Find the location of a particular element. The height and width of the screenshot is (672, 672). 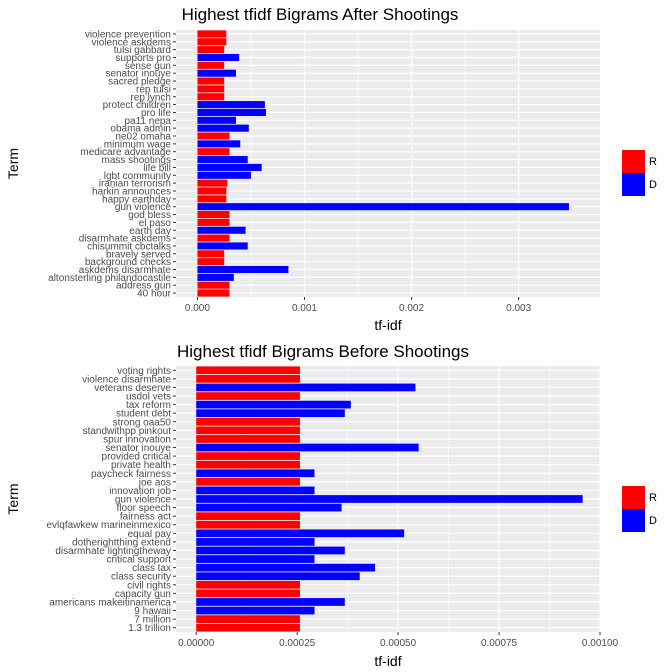

y-tick-label: happy earthday is located at coordinates (136, 199).